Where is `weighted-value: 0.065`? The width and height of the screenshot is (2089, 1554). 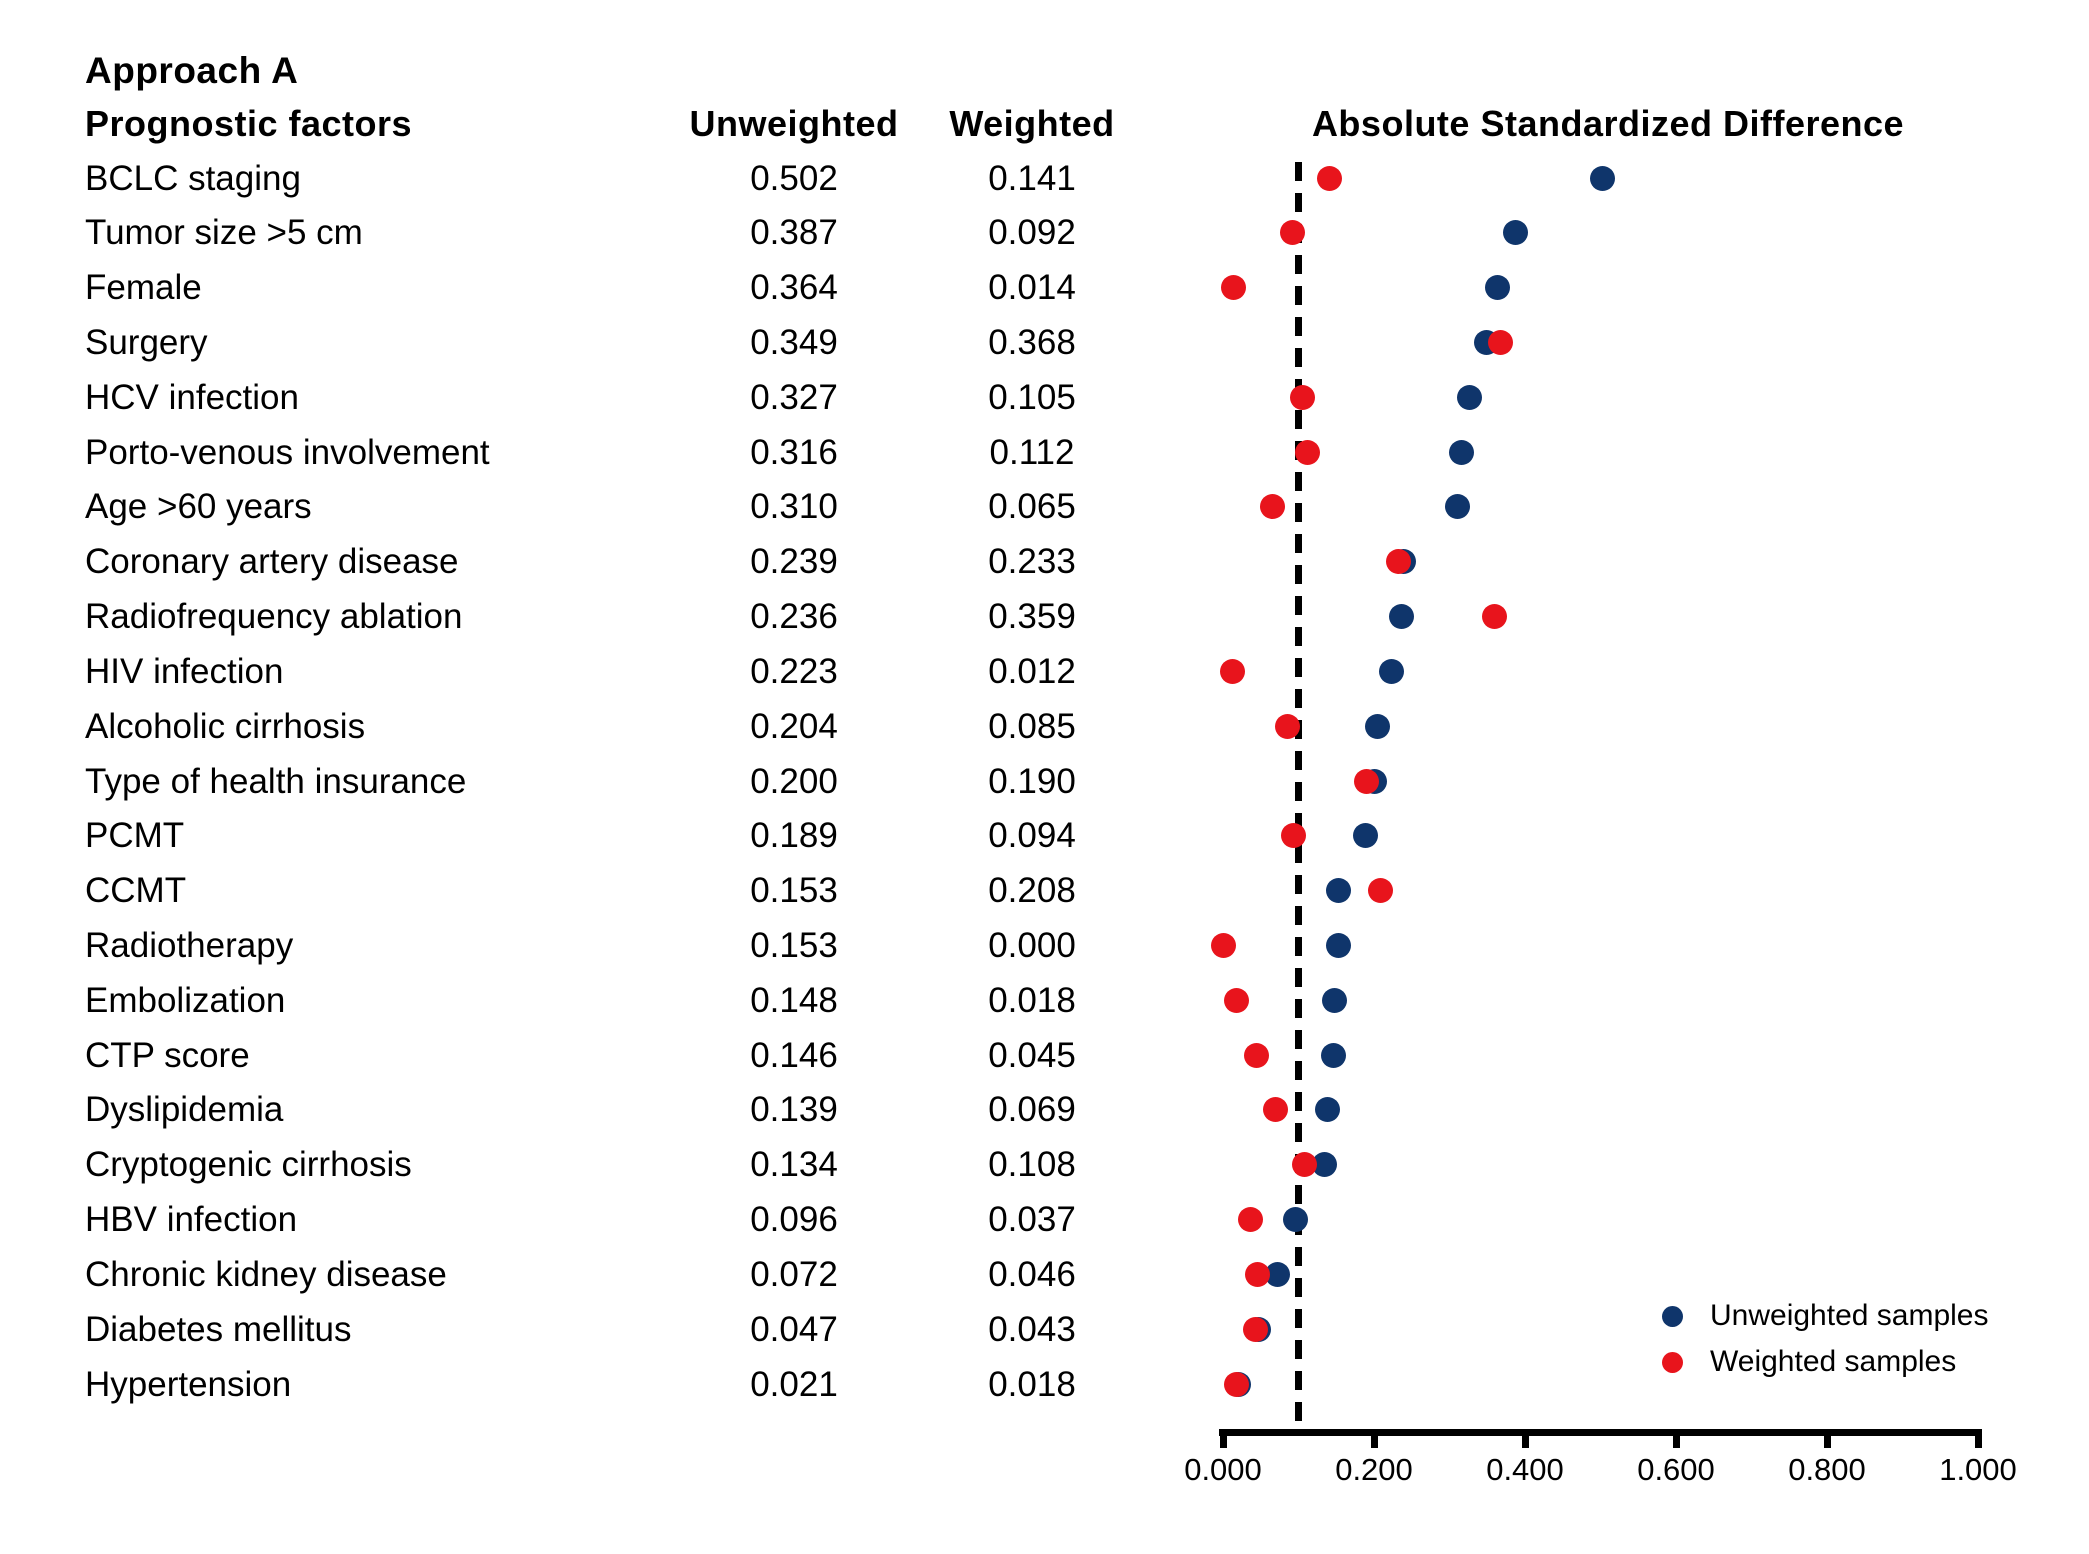 weighted-value: 0.065 is located at coordinates (1032, 507).